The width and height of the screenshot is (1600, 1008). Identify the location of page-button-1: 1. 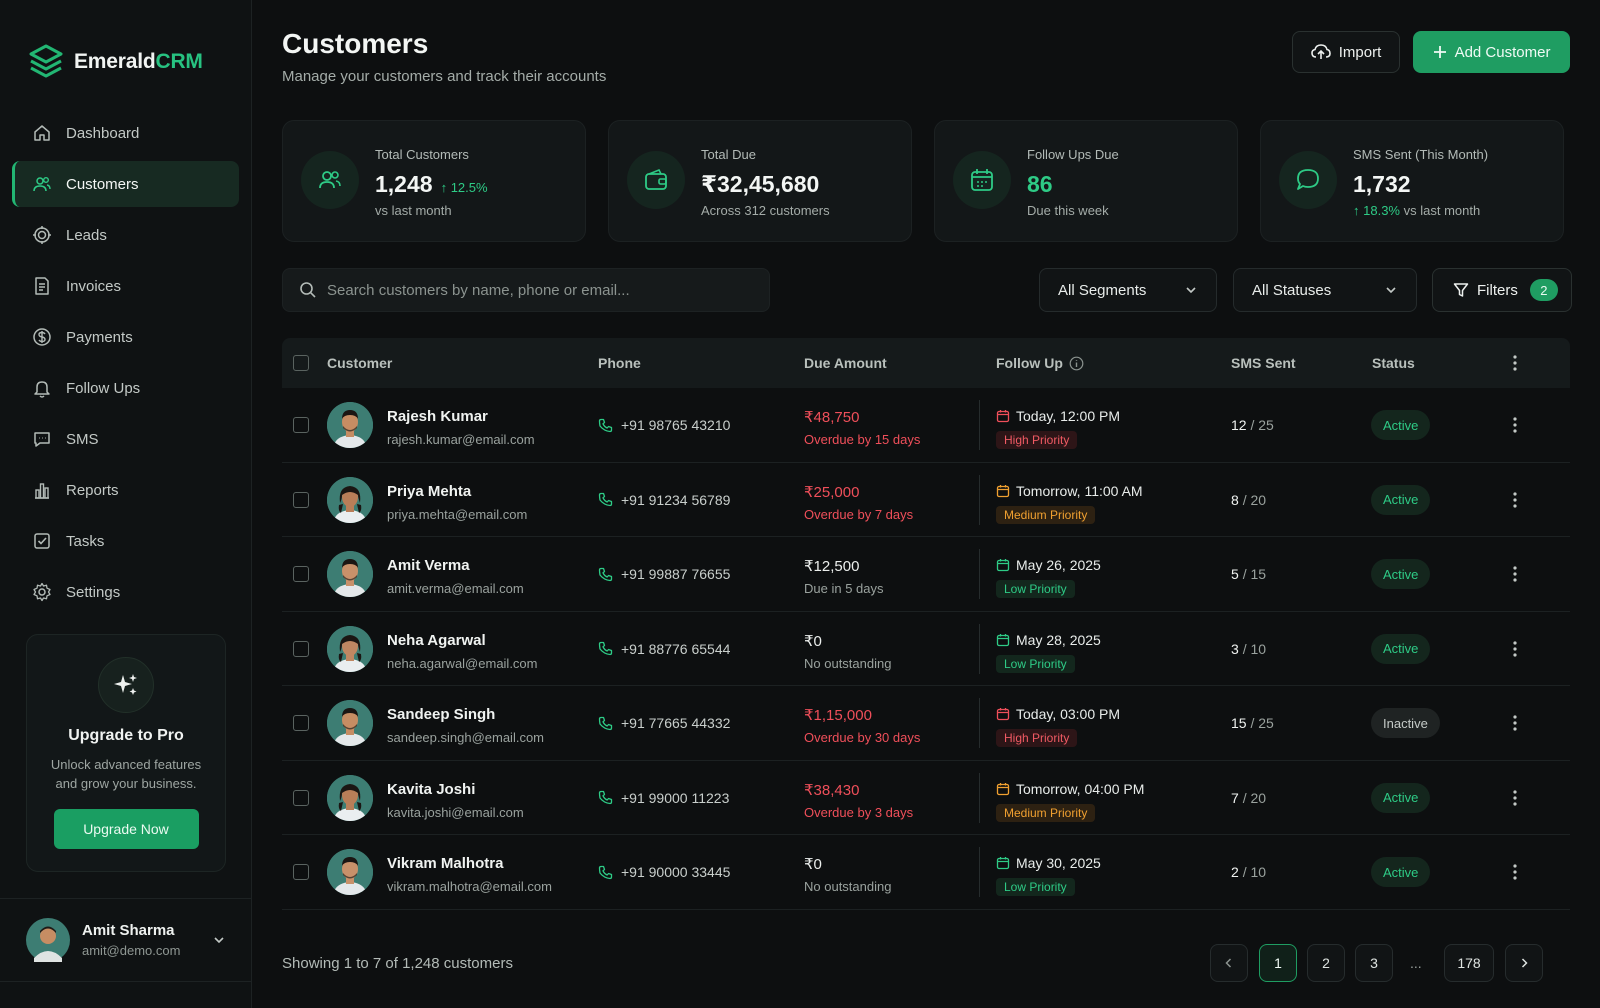
(1278, 963).